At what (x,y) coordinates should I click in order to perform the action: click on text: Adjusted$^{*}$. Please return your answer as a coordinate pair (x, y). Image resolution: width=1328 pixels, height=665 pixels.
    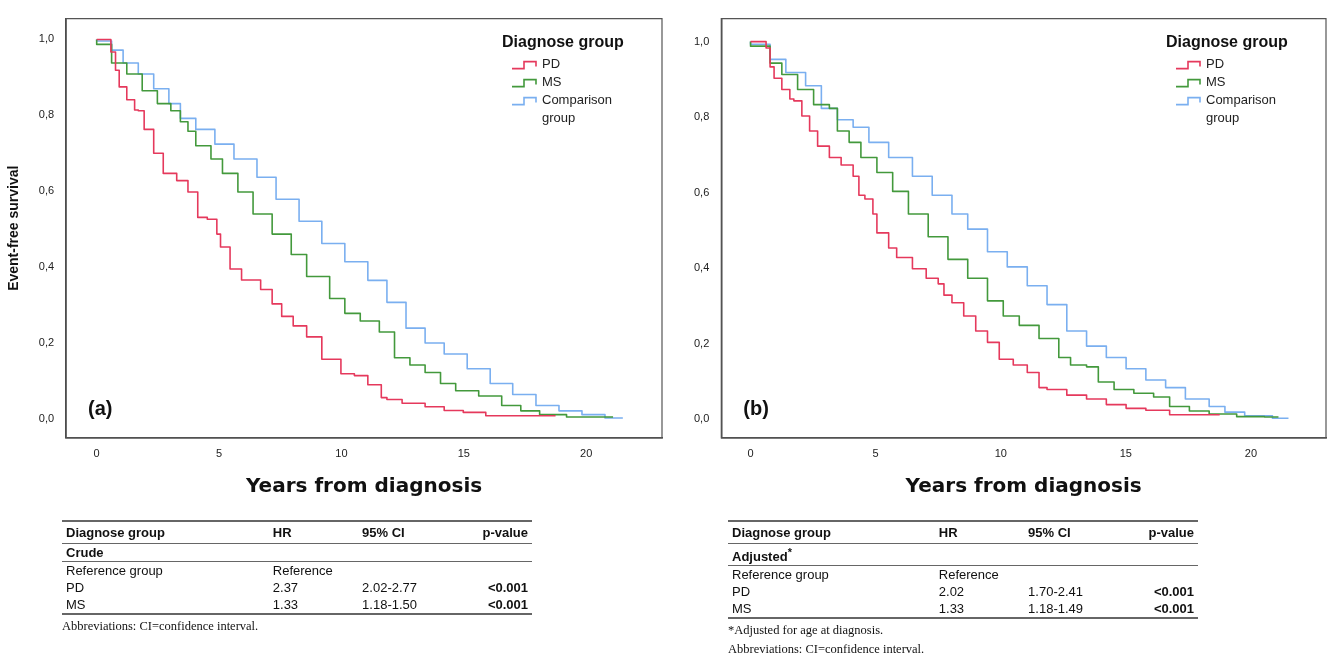
    Looking at the image, I should click on (963, 554).